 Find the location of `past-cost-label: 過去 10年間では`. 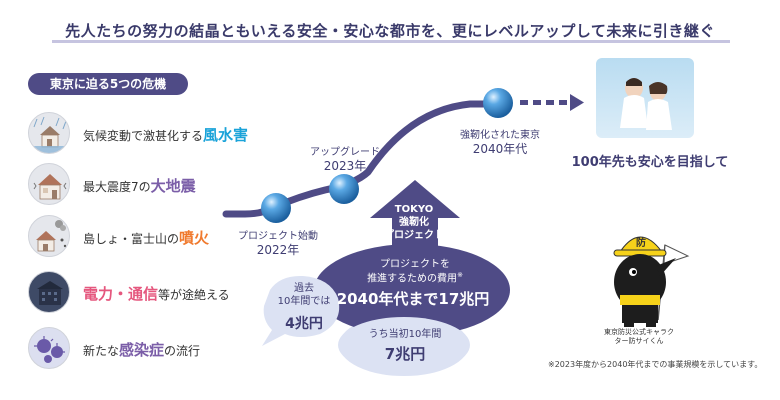

past-cost-label: 過去 10年間では is located at coordinates (304, 295).